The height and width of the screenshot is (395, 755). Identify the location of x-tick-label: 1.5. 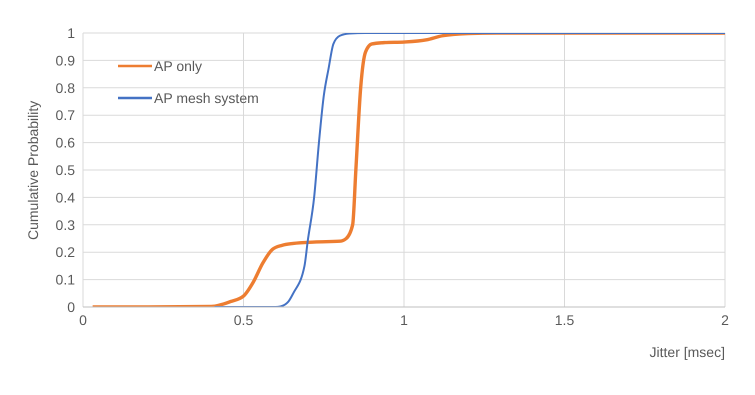
(564, 320).